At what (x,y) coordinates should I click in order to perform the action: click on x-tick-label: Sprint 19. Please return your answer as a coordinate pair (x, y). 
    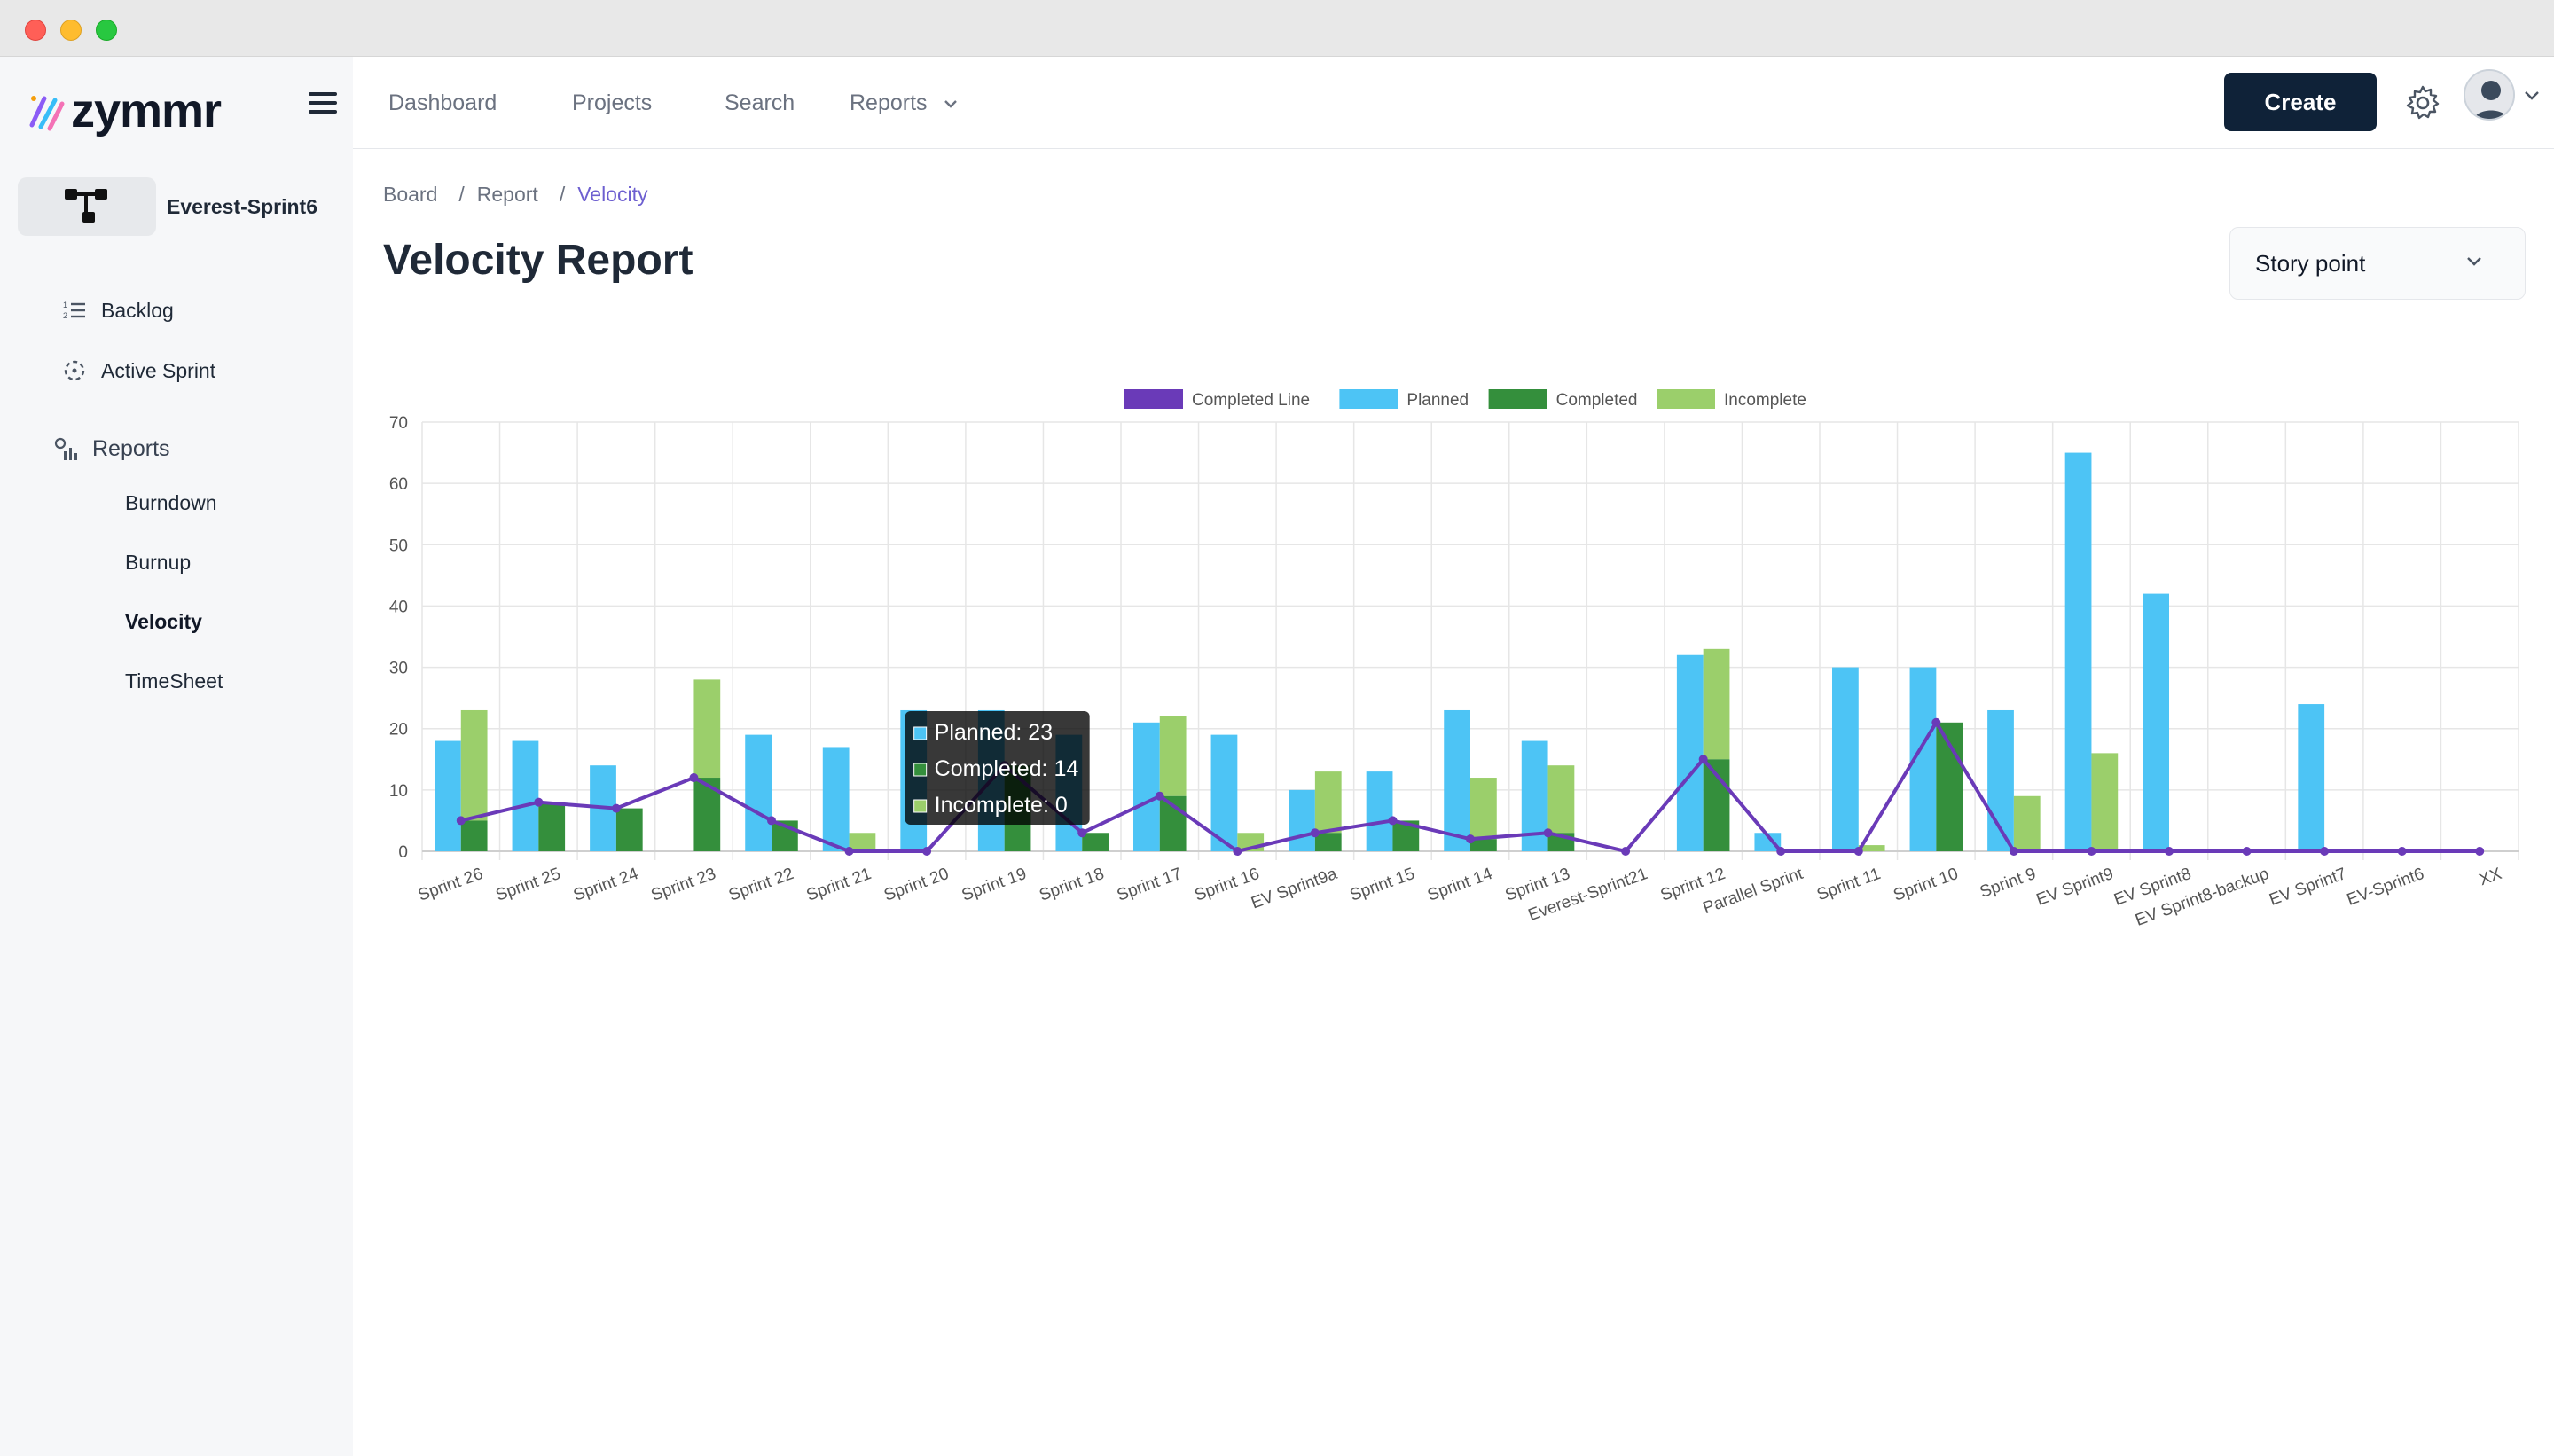
    Looking at the image, I should click on (995, 885).